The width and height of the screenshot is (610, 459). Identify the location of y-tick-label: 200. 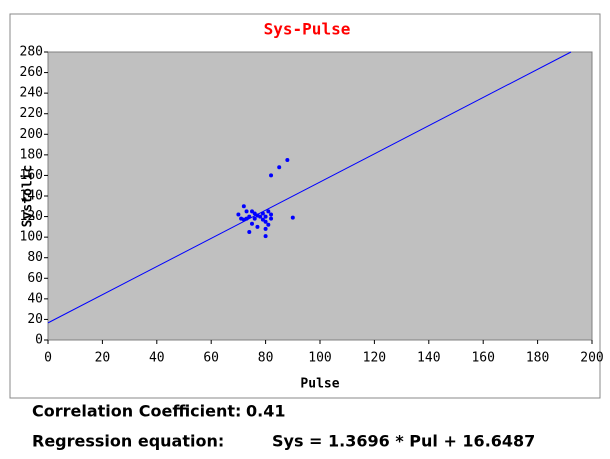
(31, 134).